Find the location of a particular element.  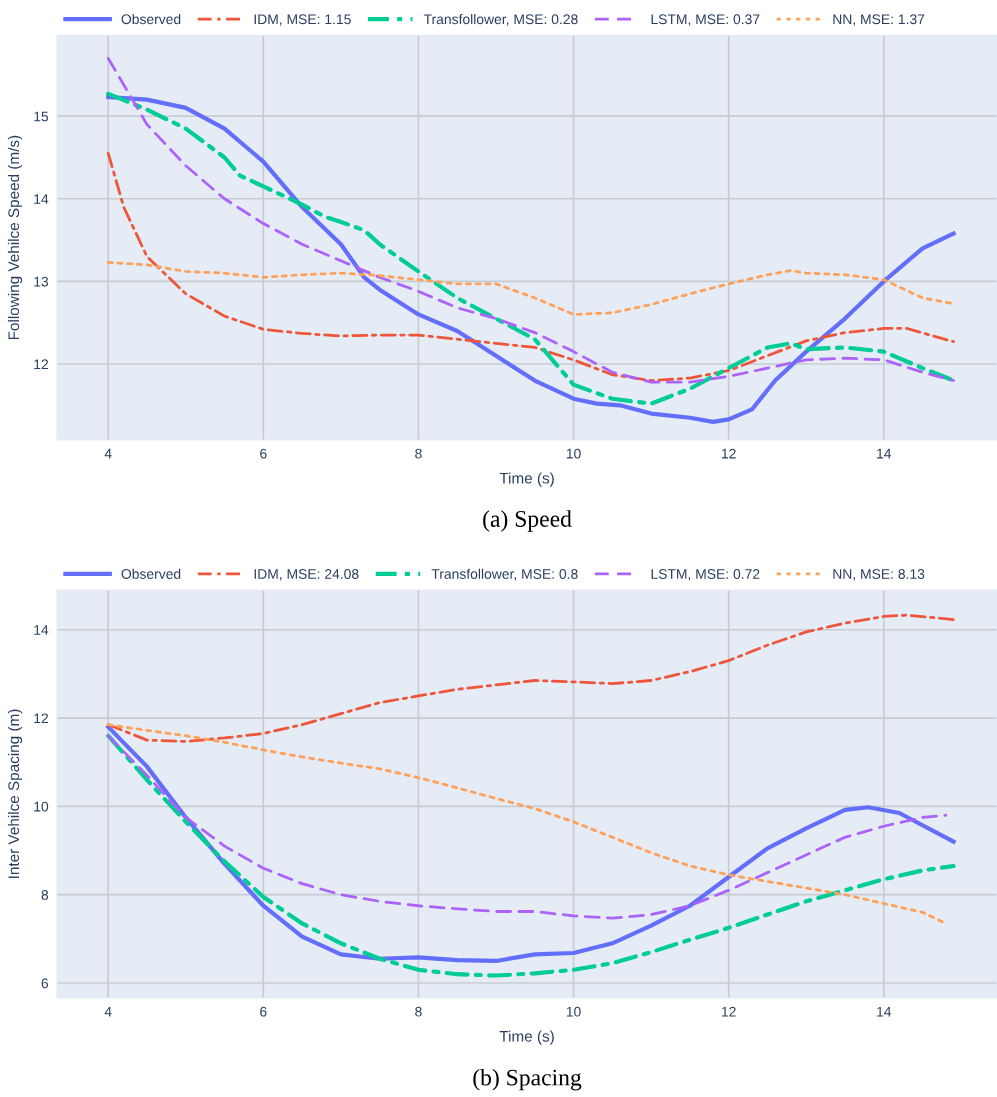

y-tick-label: 8 is located at coordinates (45, 895).